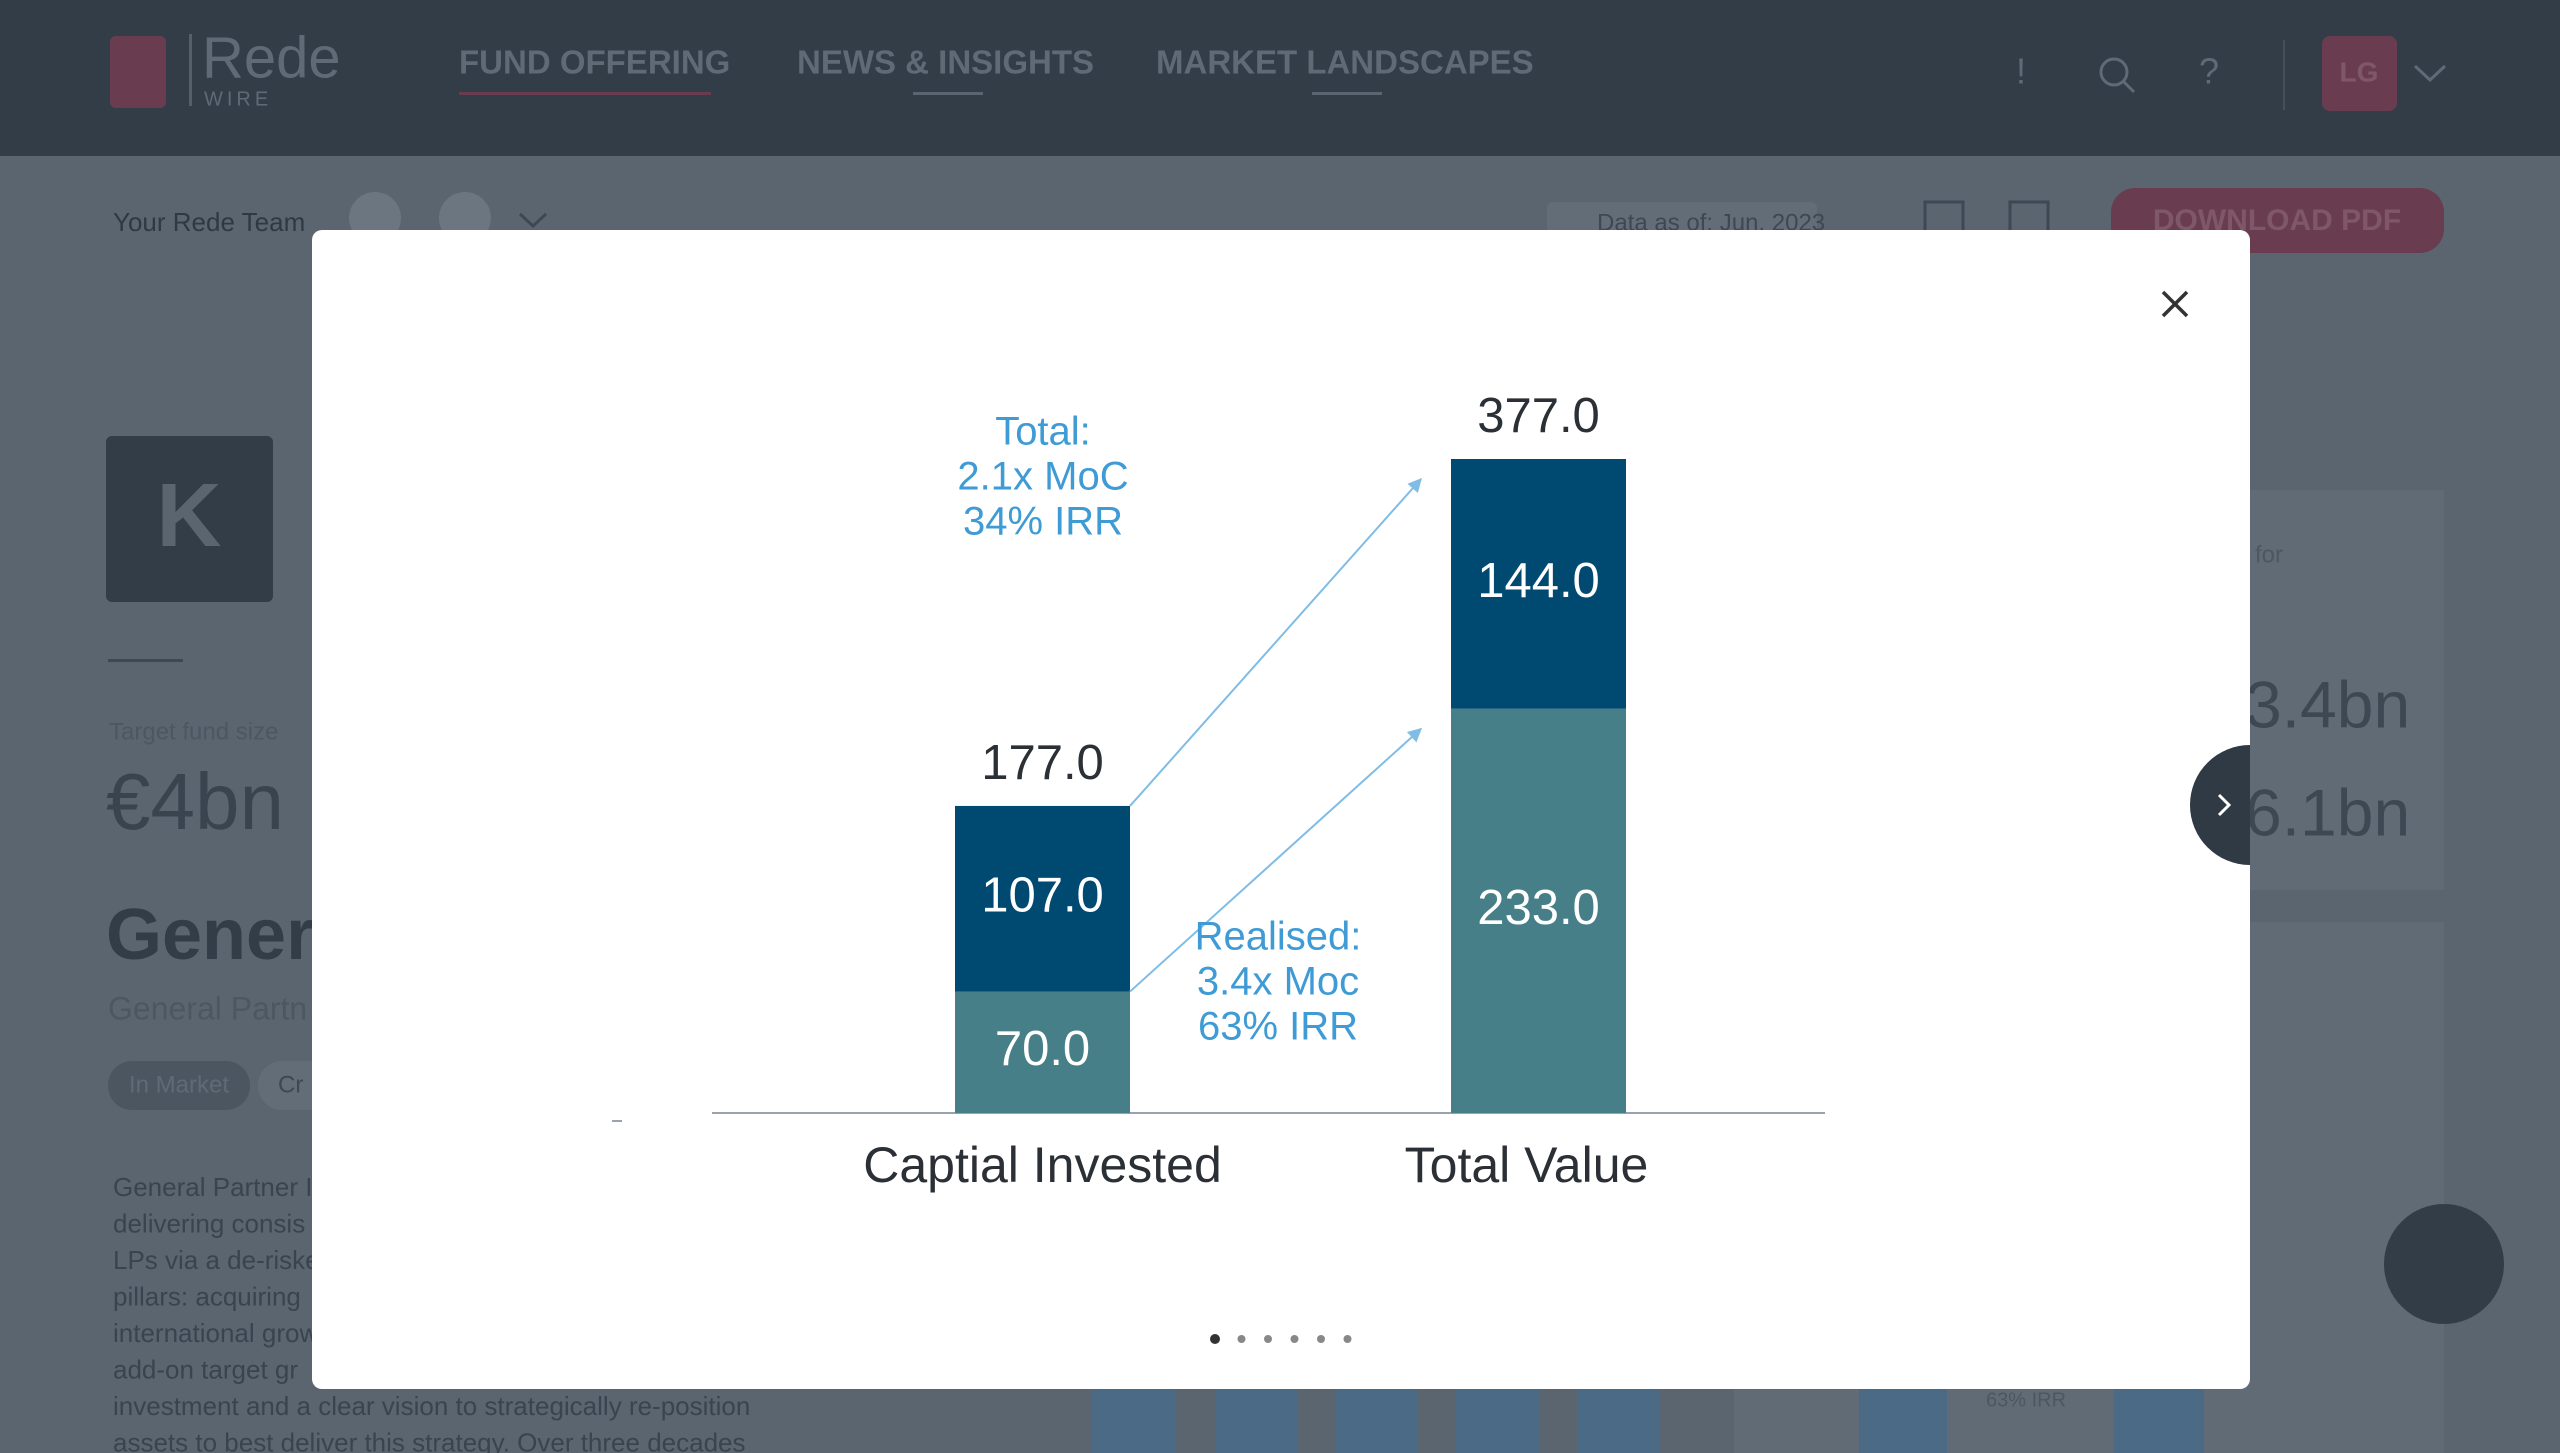 Image resolution: width=2560 pixels, height=1453 pixels. I want to click on background-chart, so click(1648, 1416).